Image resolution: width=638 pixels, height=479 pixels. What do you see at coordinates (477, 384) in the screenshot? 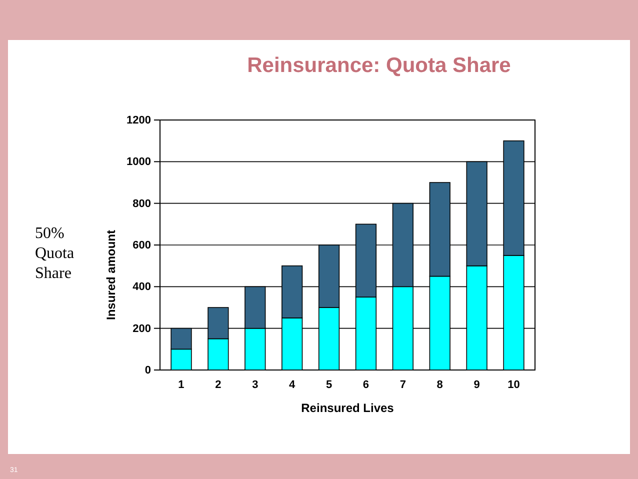
I see `x-tick-label: 9` at bounding box center [477, 384].